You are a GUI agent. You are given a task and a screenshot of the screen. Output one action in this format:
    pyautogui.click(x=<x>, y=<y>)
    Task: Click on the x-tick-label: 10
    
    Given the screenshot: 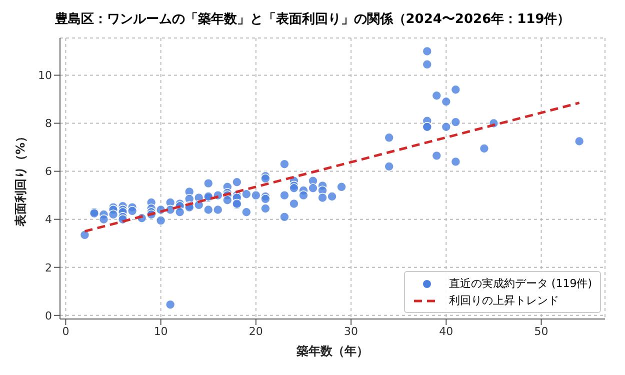 What is the action you would take?
    pyautogui.click(x=161, y=331)
    